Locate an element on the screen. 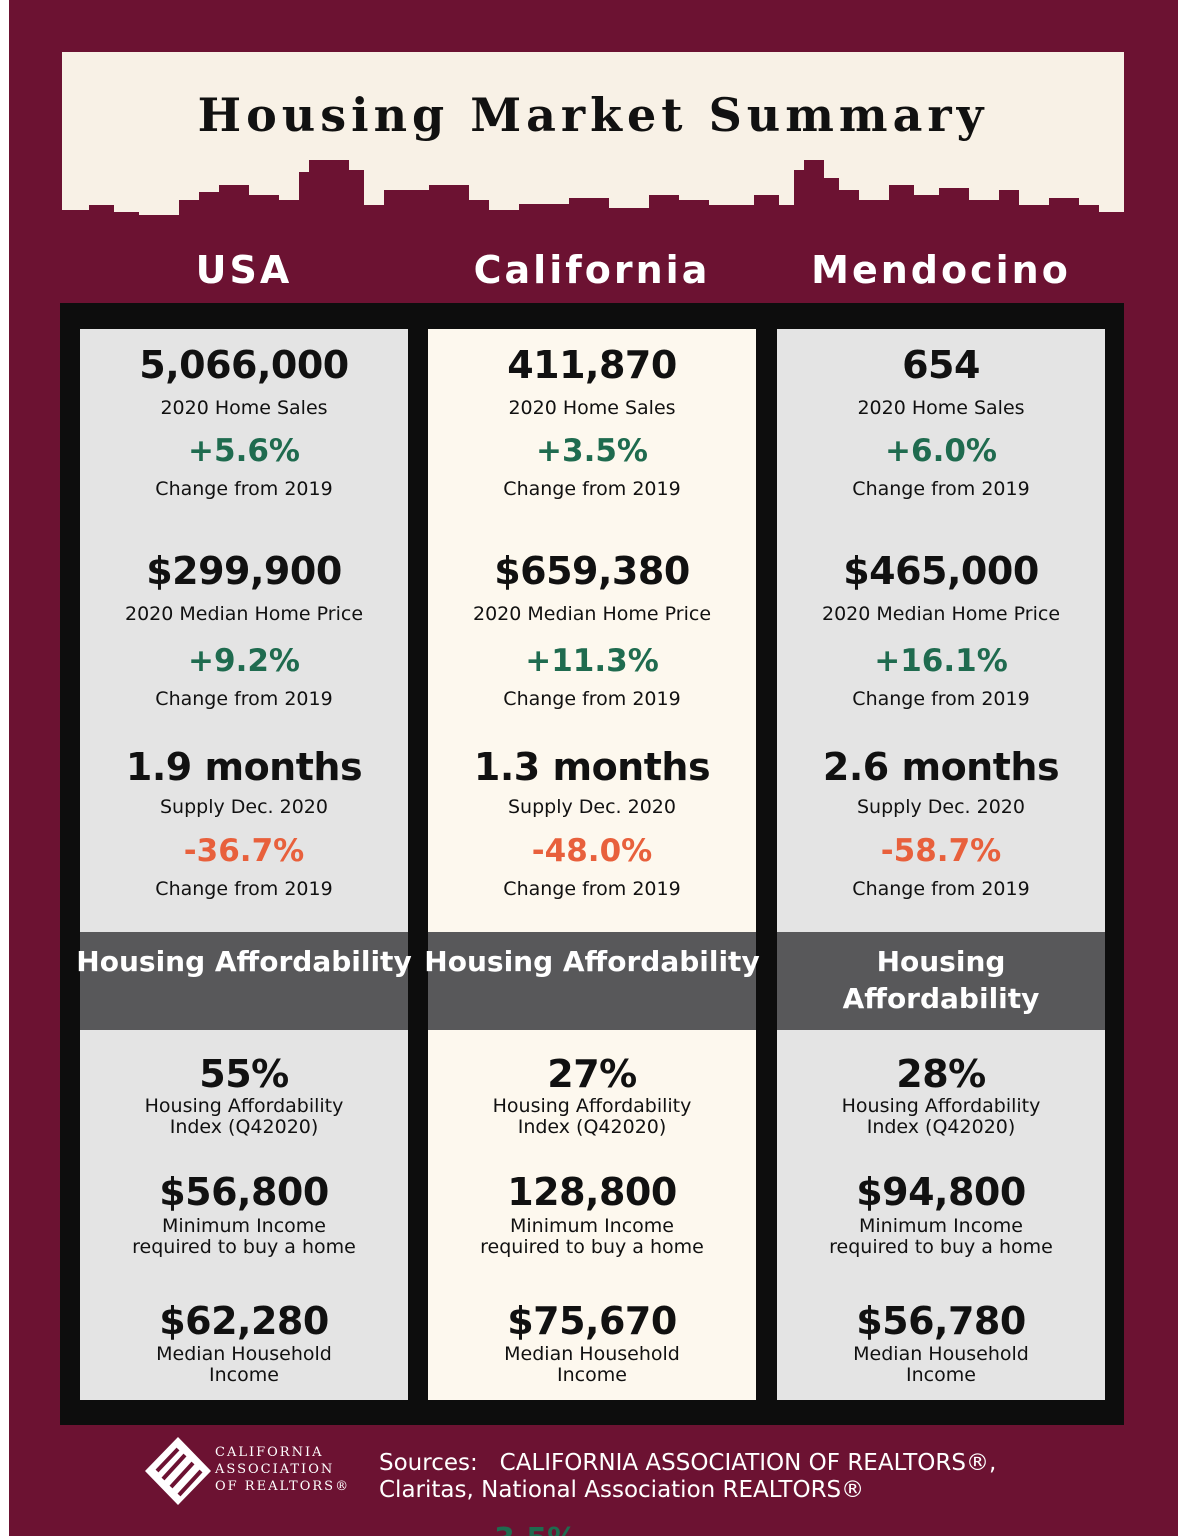 This screenshot has height=1536, width=1187. affordability-value: $75,670 is located at coordinates (592, 1321).